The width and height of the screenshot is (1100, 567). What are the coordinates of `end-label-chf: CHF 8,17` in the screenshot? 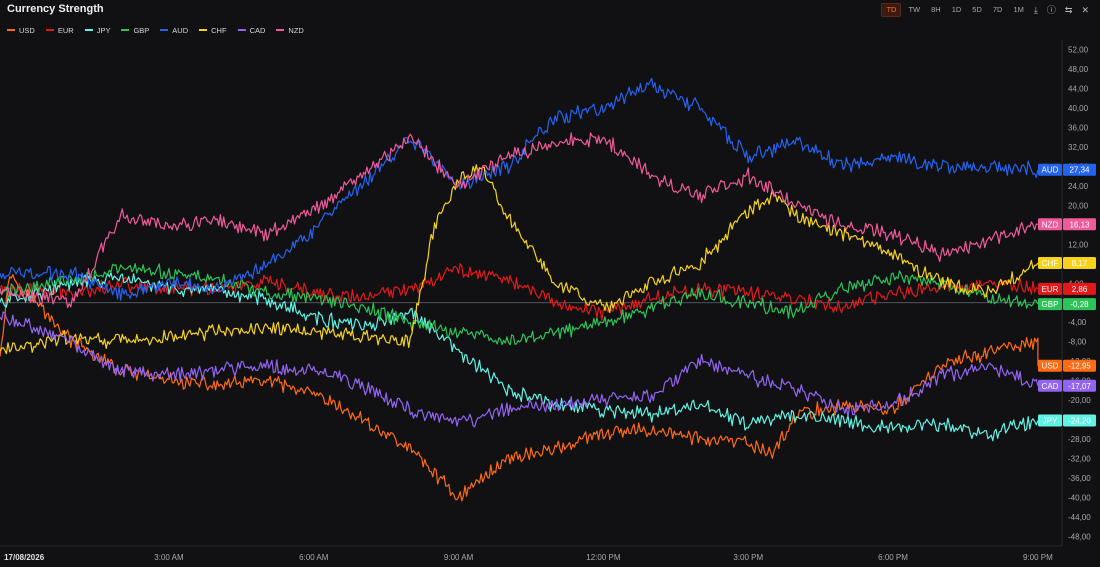 It's located at (1067, 262).